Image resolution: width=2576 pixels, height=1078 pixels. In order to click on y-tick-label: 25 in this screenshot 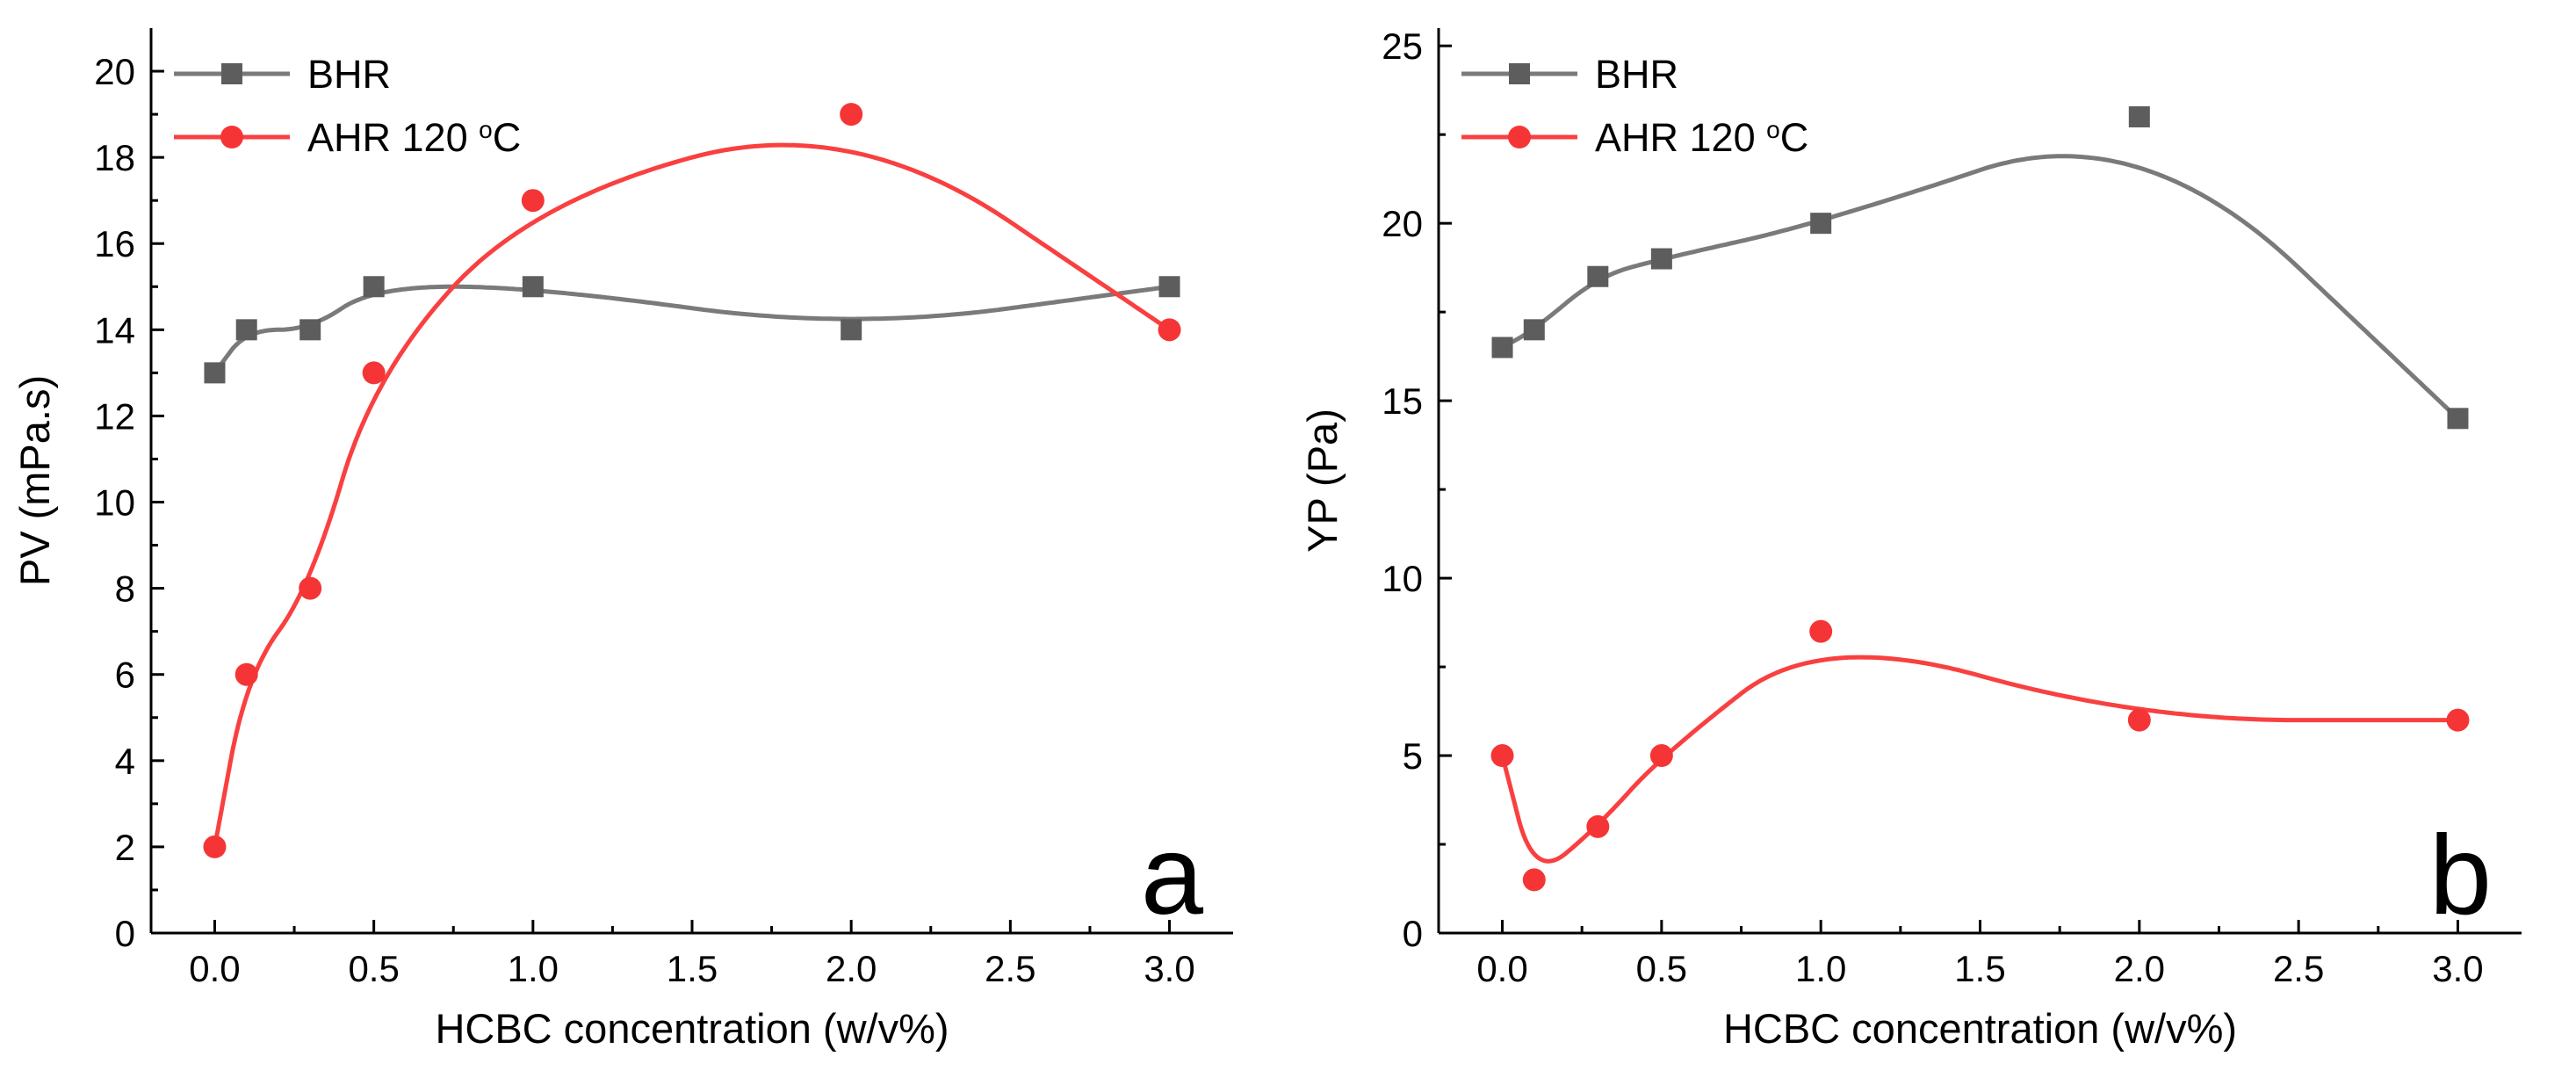, I will do `click(1402, 46)`.